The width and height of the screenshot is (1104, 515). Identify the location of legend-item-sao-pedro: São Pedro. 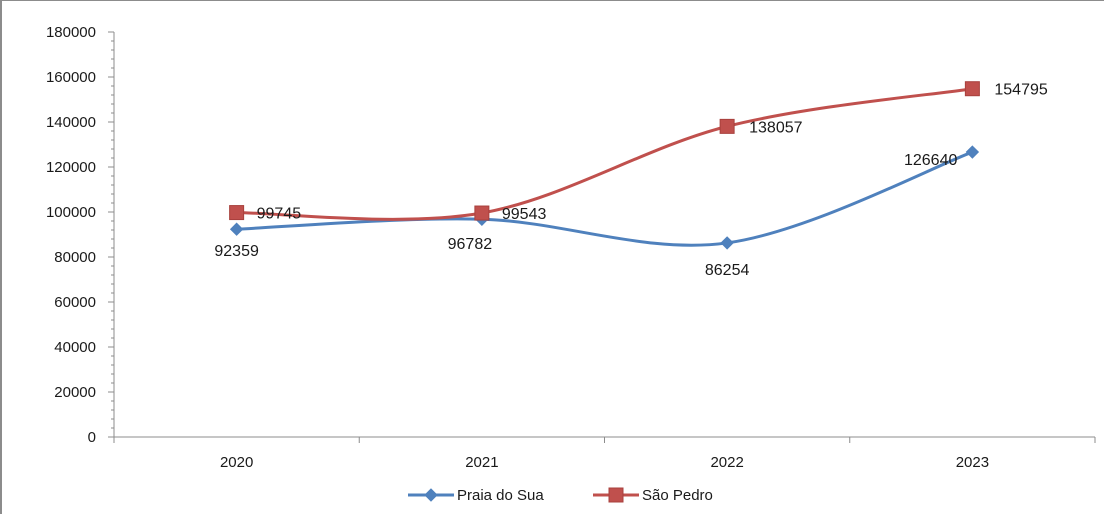
(653, 495).